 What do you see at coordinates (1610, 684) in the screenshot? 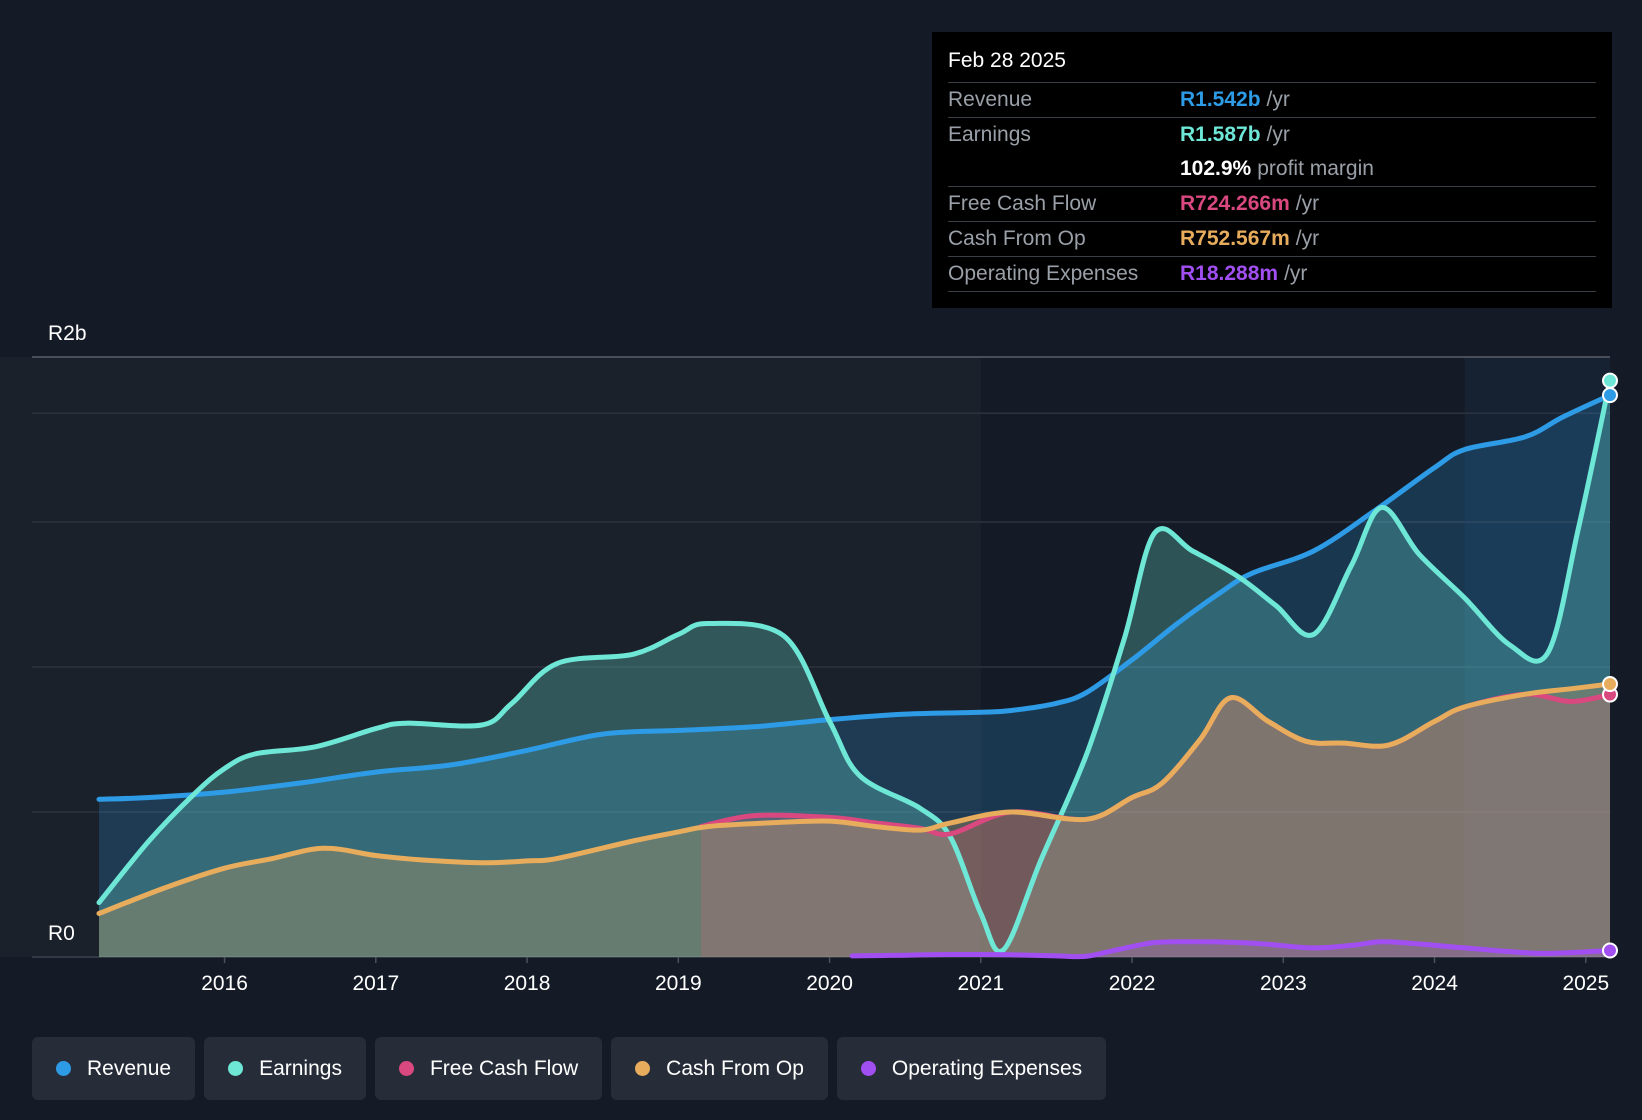
I see `endpoint-cash-from-op` at bounding box center [1610, 684].